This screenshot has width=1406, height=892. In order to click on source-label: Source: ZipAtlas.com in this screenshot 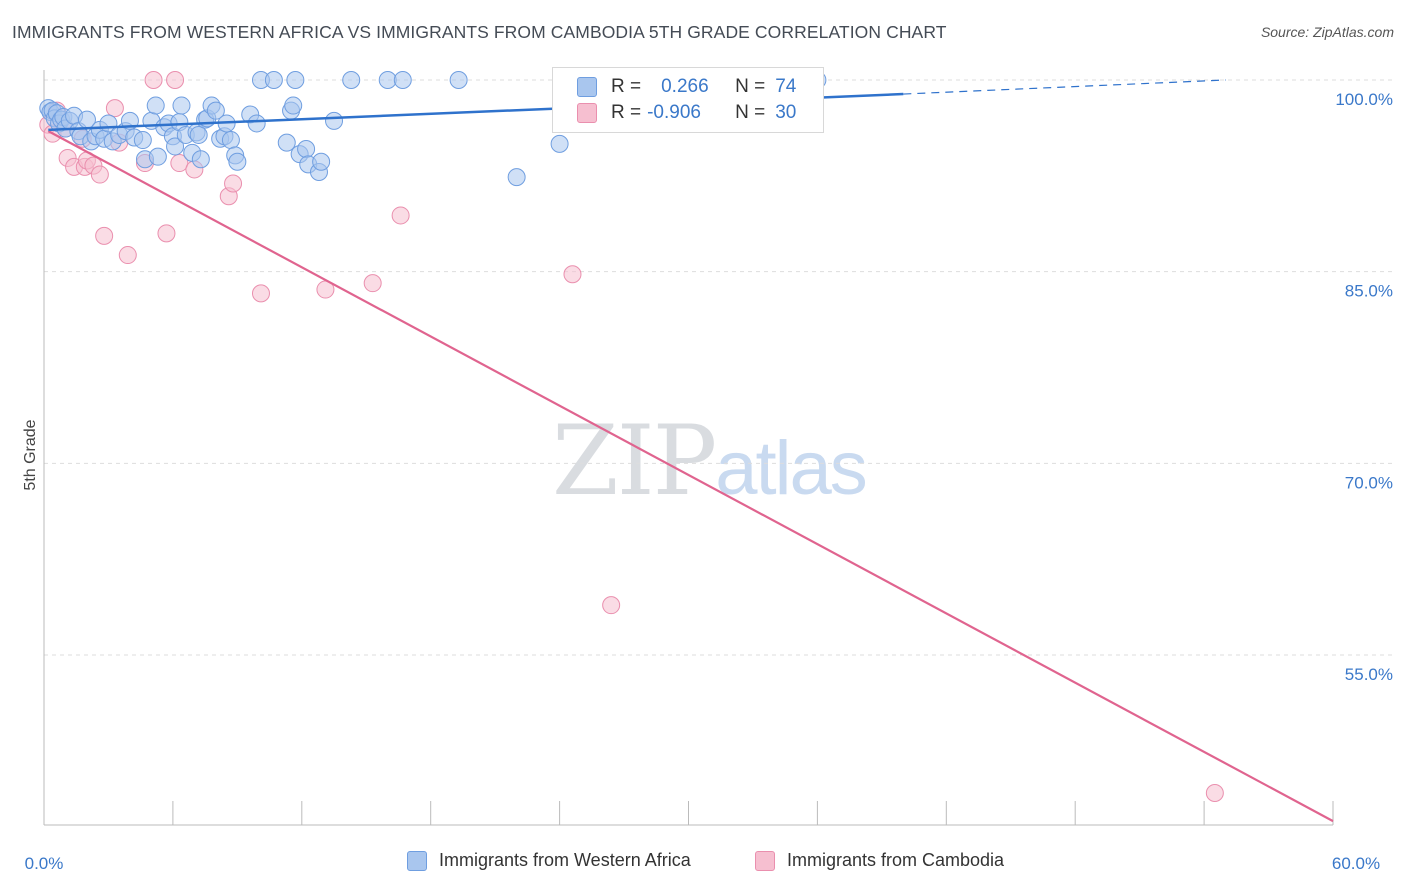, I will do `click(1327, 32)`.